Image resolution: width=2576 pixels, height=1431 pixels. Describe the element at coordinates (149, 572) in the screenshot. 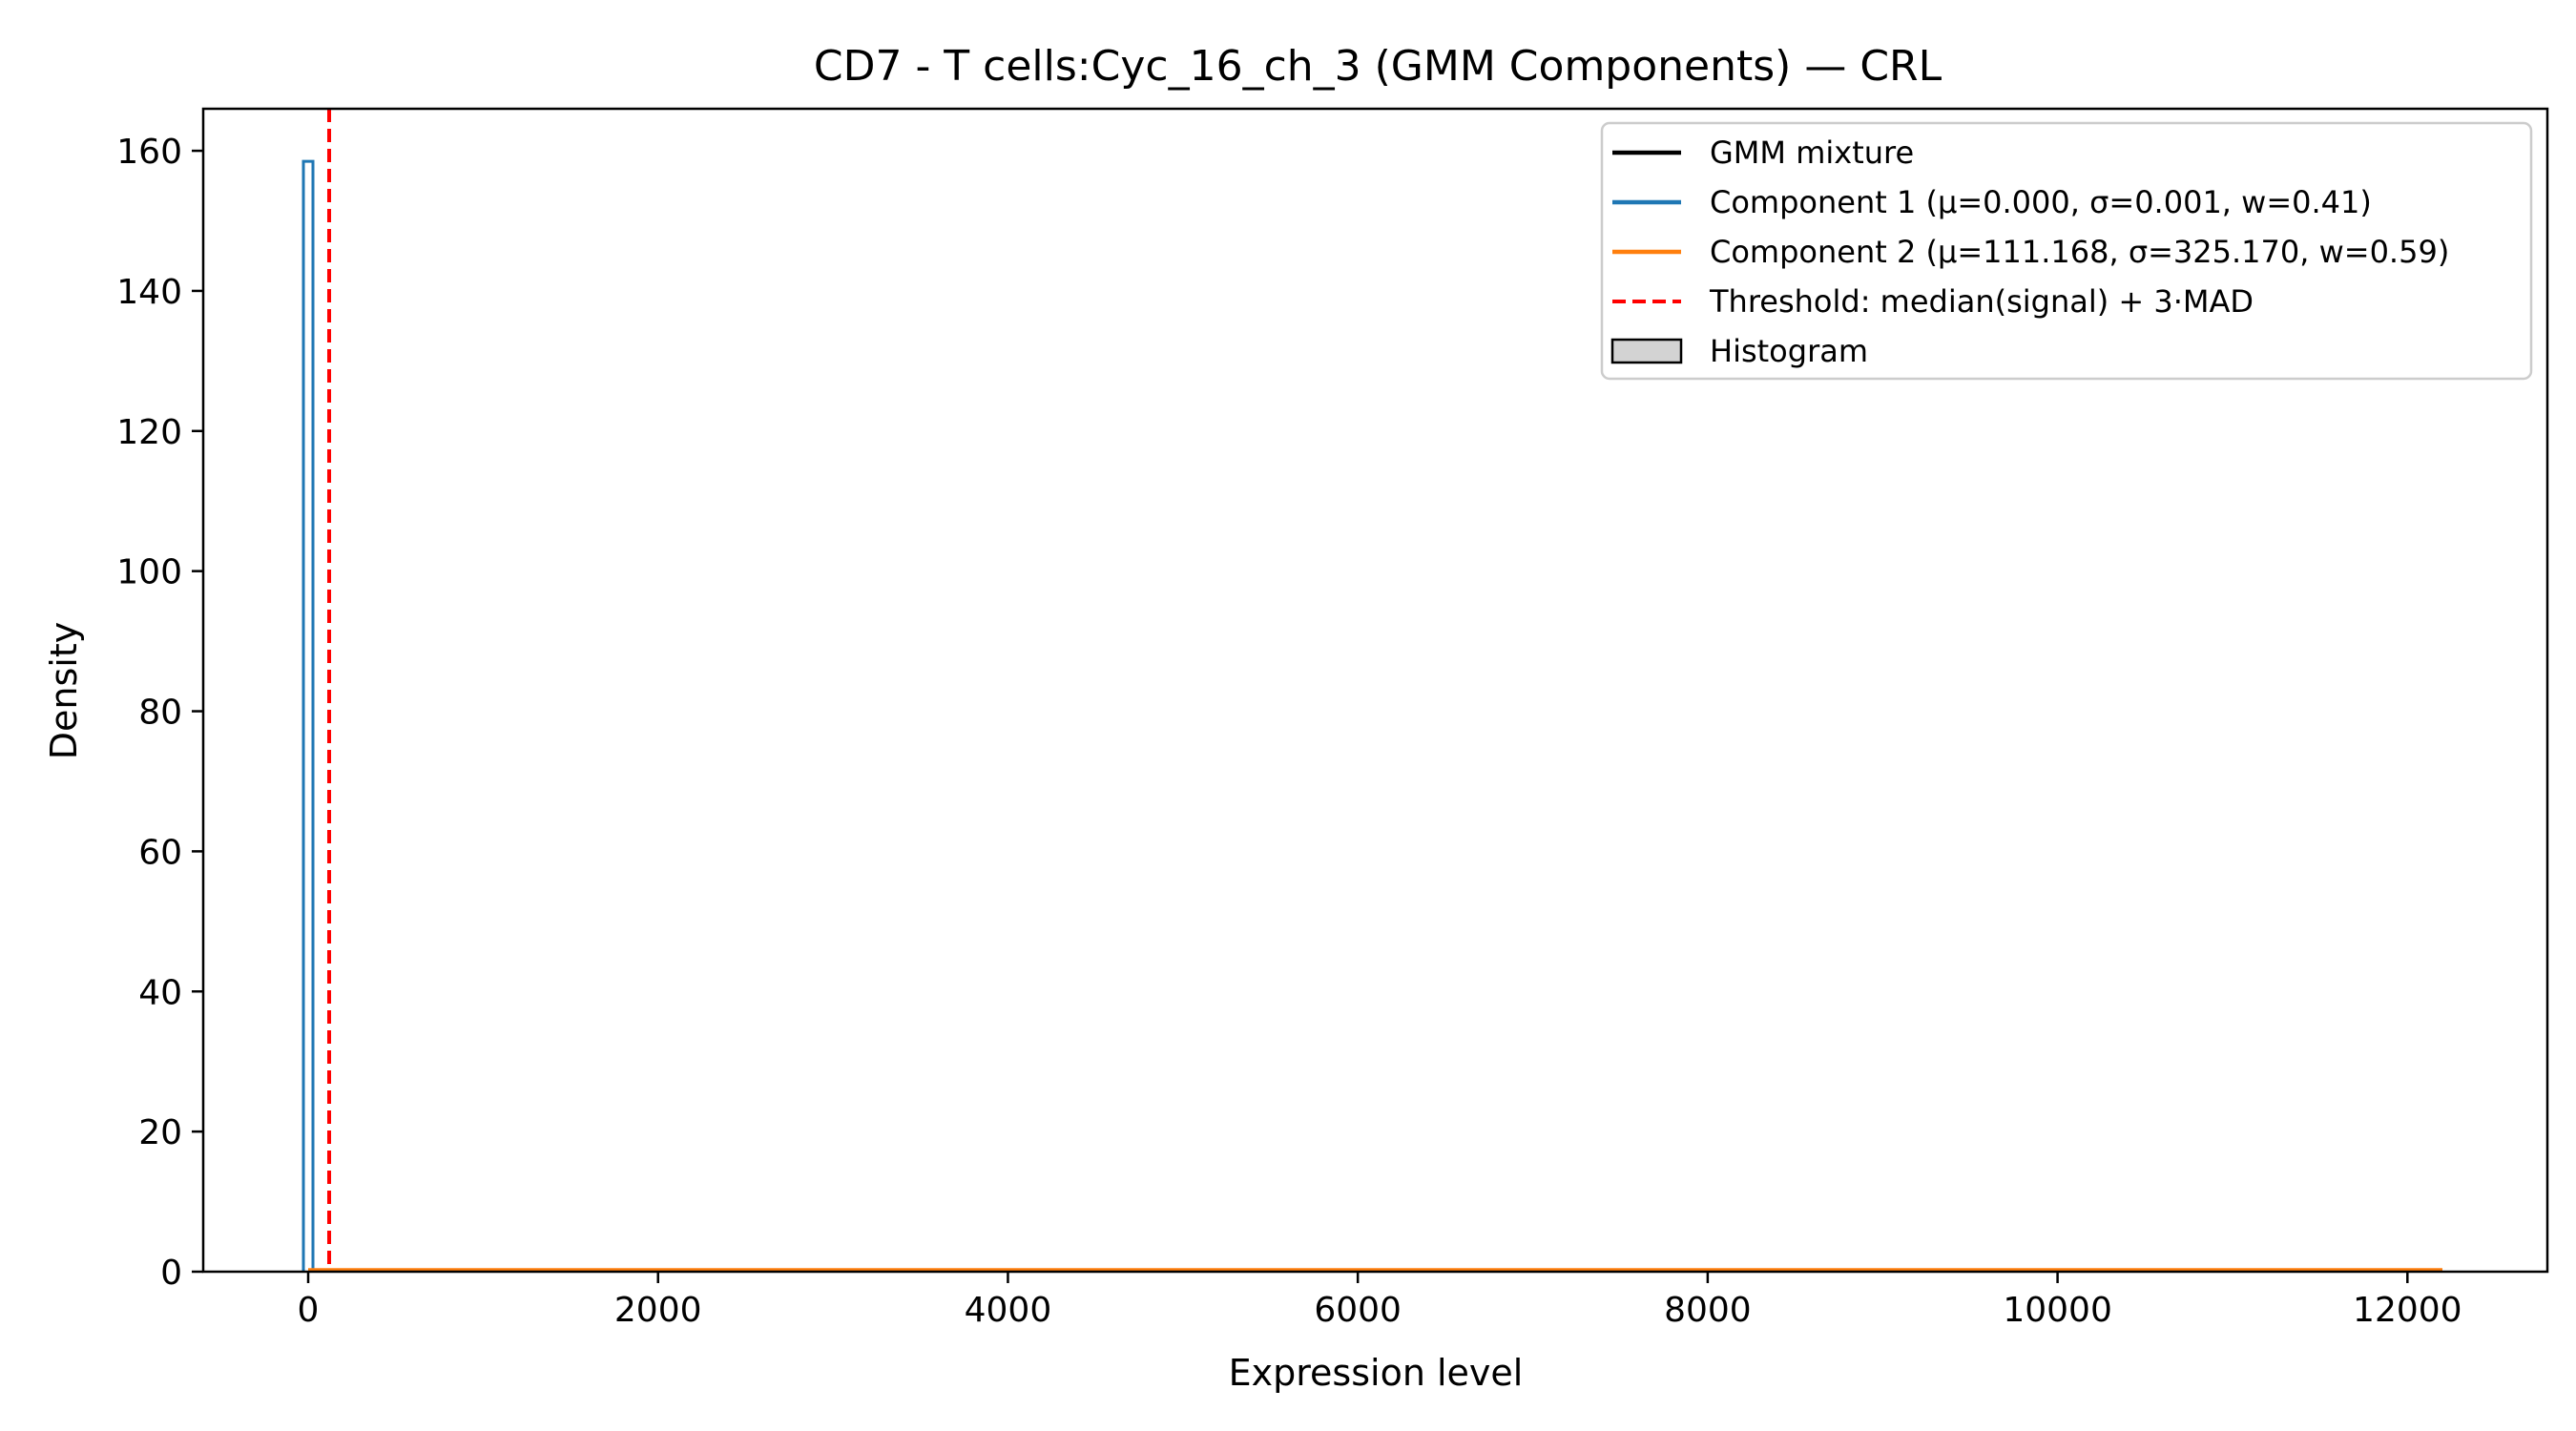

I see `y-tick-label: 100` at that location.